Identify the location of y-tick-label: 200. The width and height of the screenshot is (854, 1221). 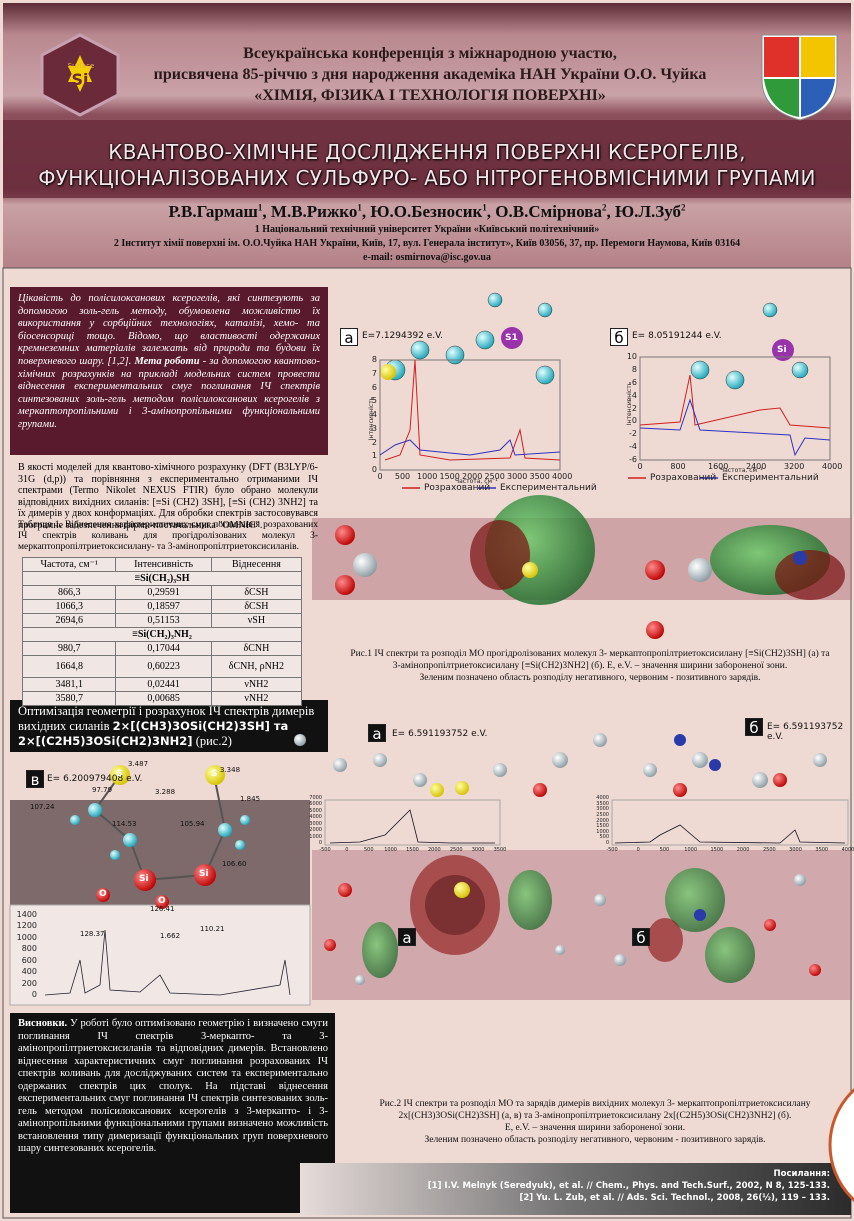
(29, 983).